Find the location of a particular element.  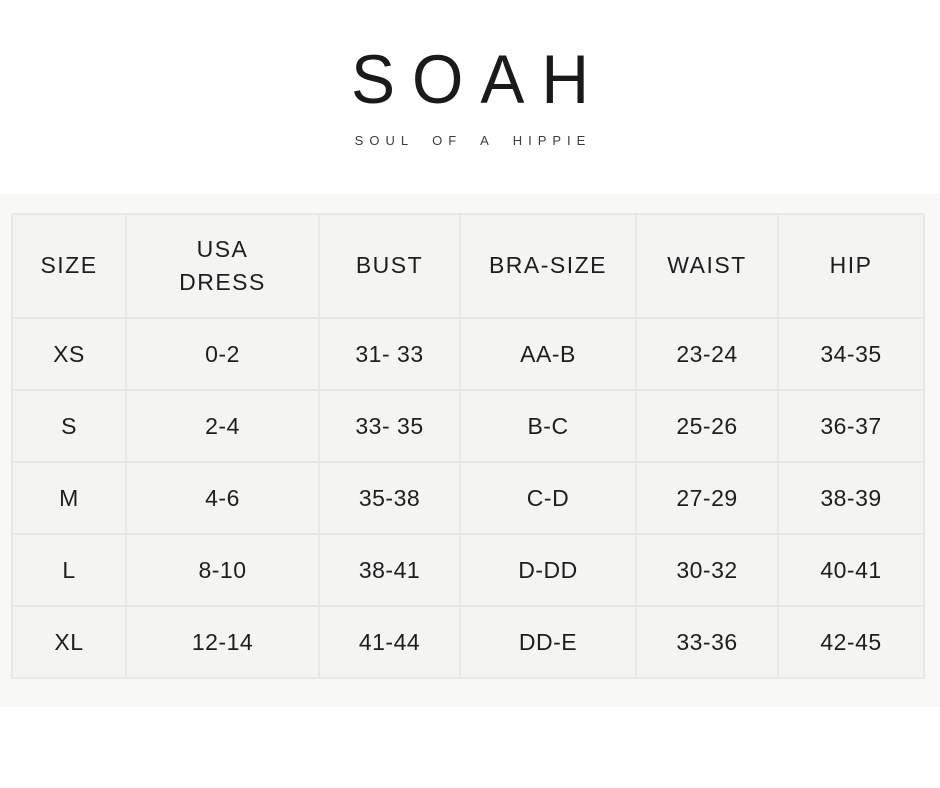

table-cell: 36-37 is located at coordinates (851, 426).